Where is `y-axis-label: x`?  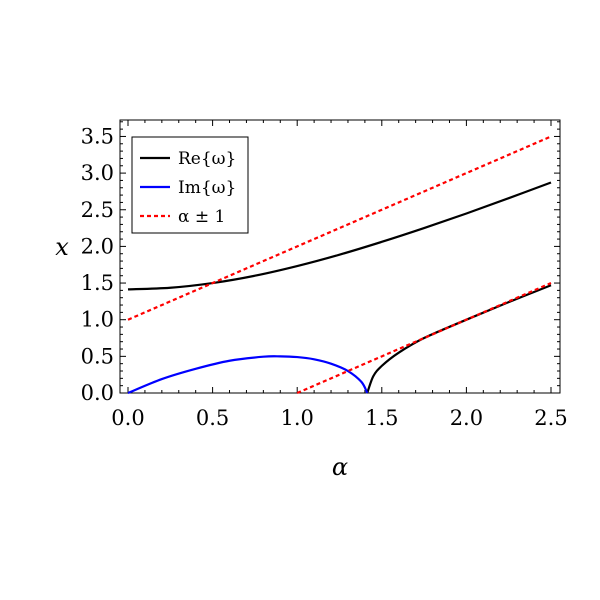 y-axis-label: x is located at coordinates (62, 247).